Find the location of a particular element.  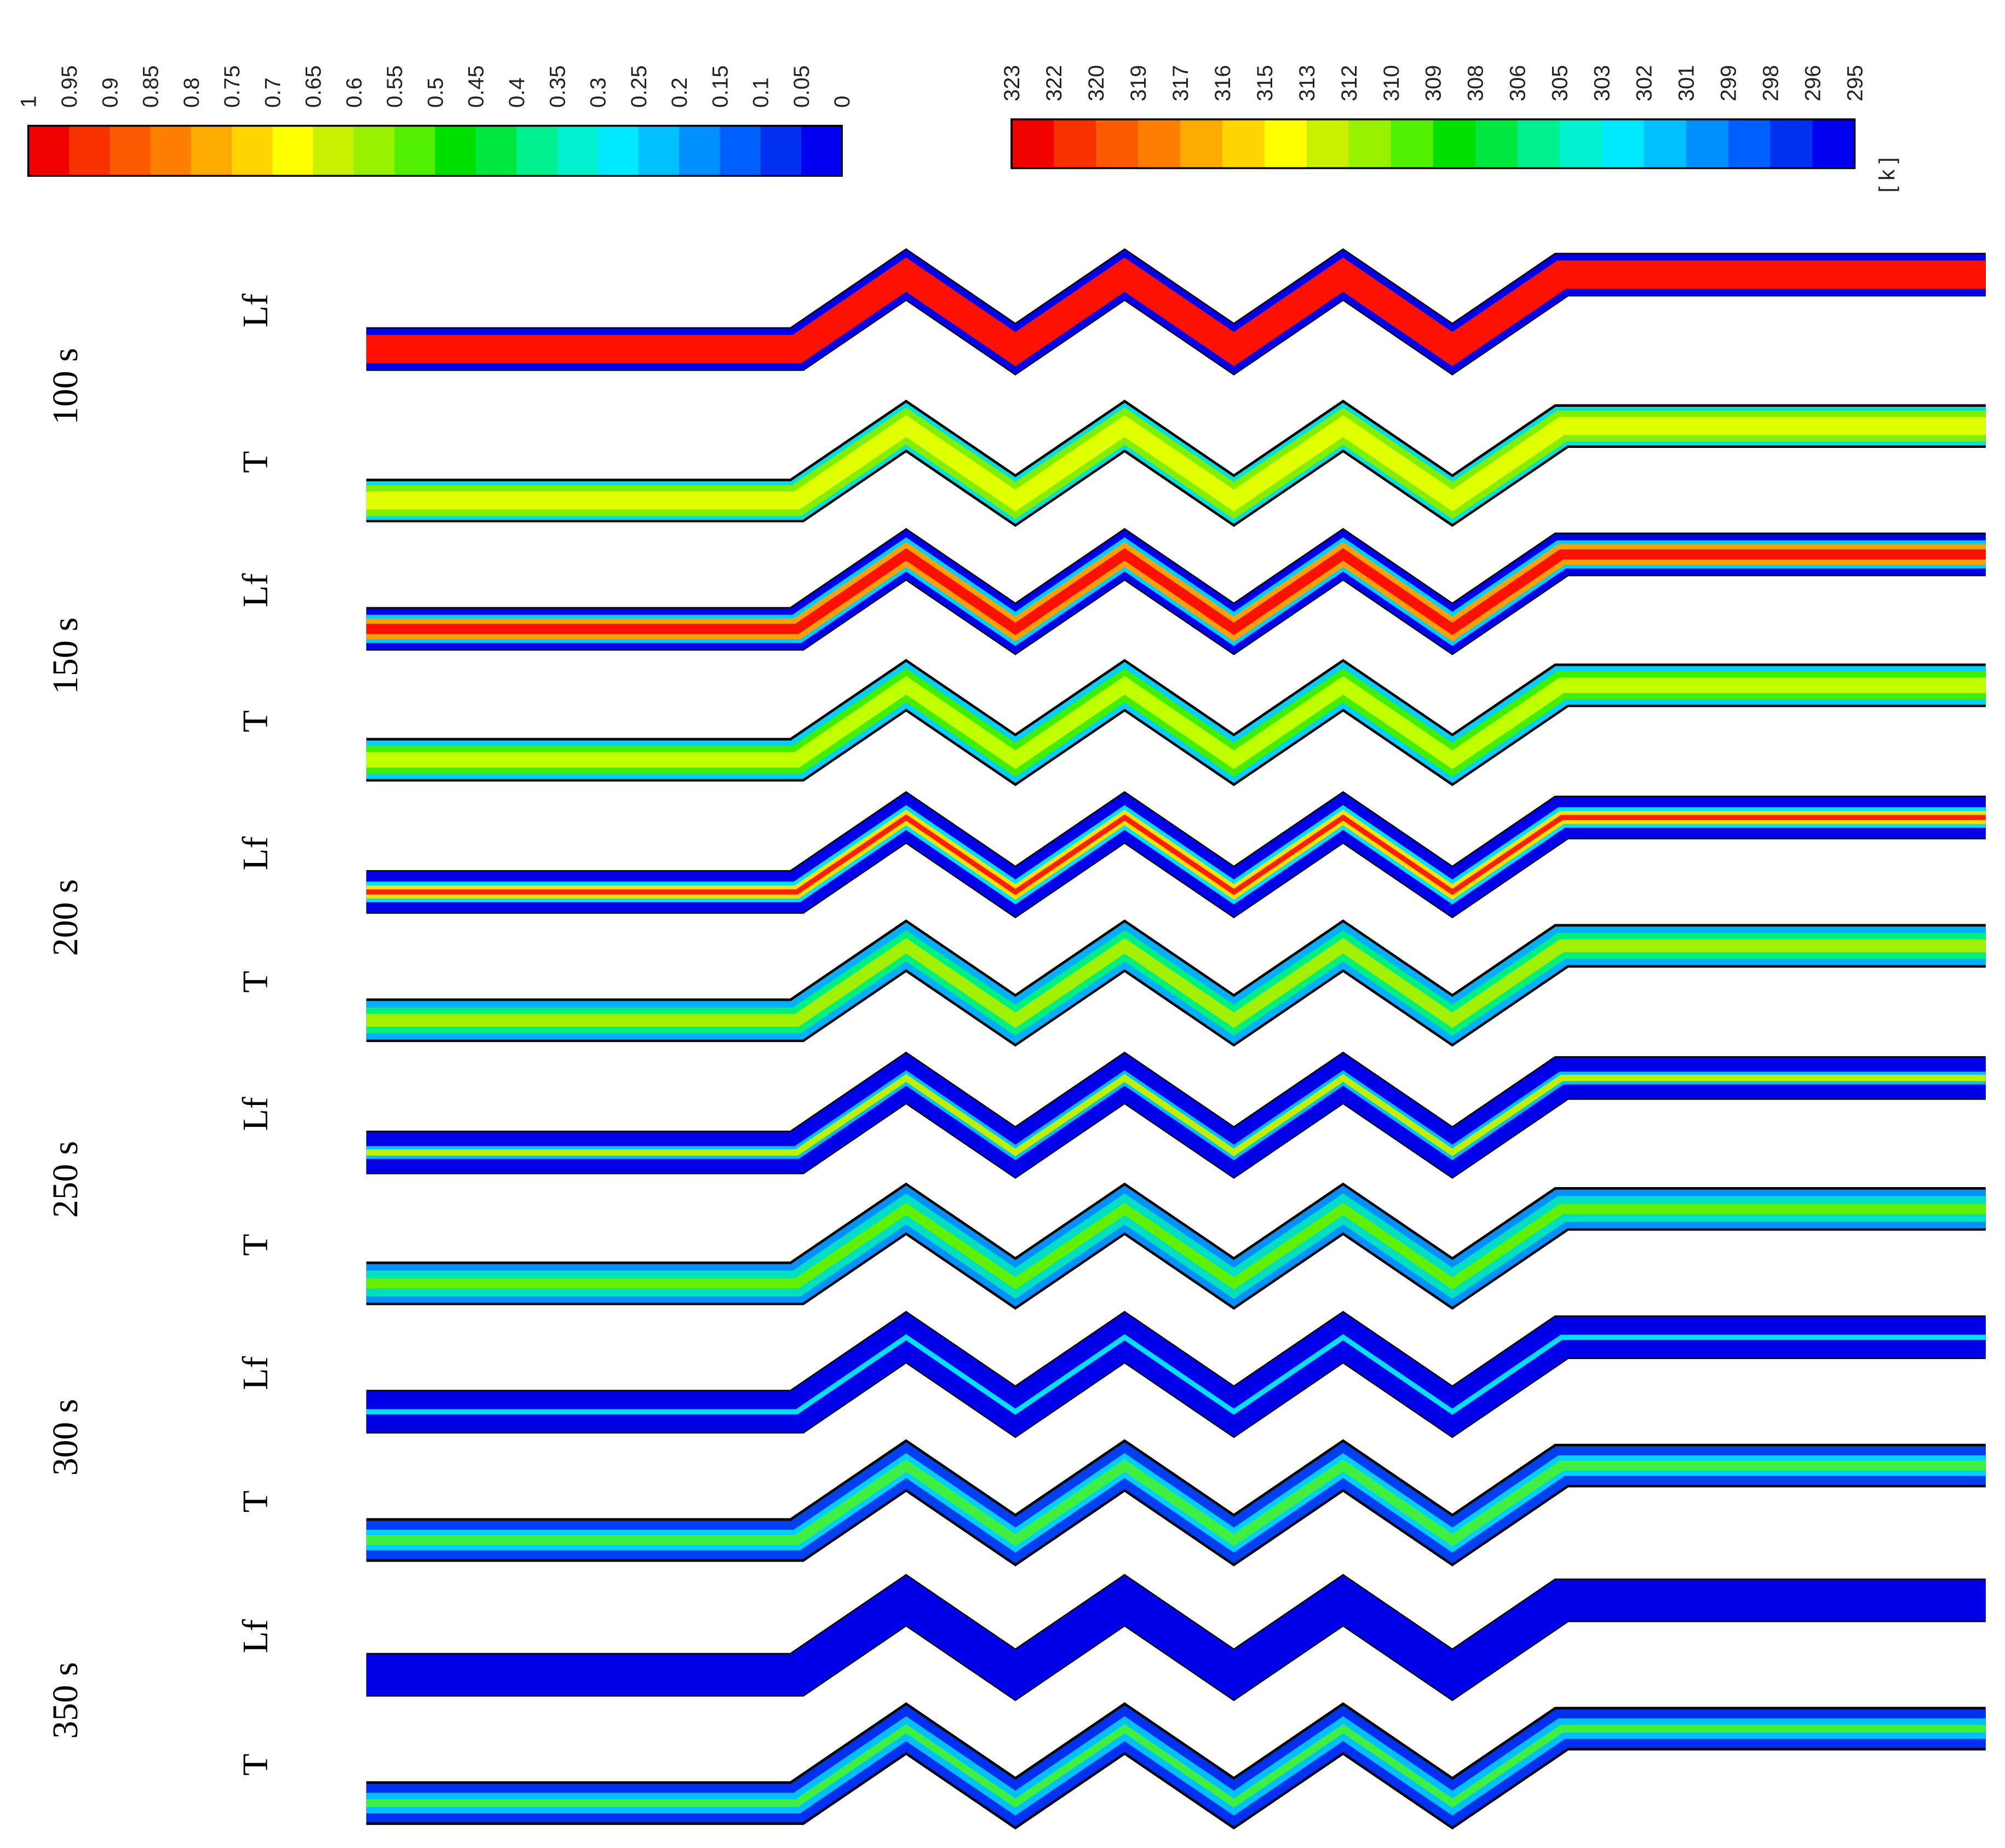

time-label: 350 s is located at coordinates (65, 1700).